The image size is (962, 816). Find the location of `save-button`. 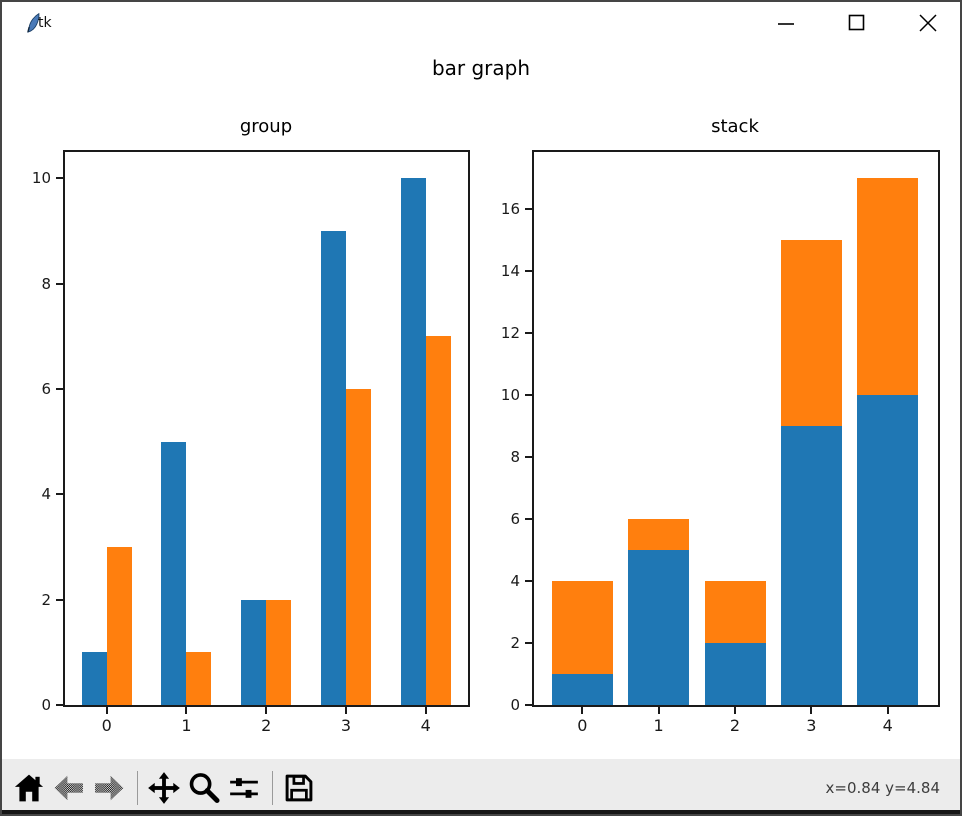

save-button is located at coordinates (299, 788).